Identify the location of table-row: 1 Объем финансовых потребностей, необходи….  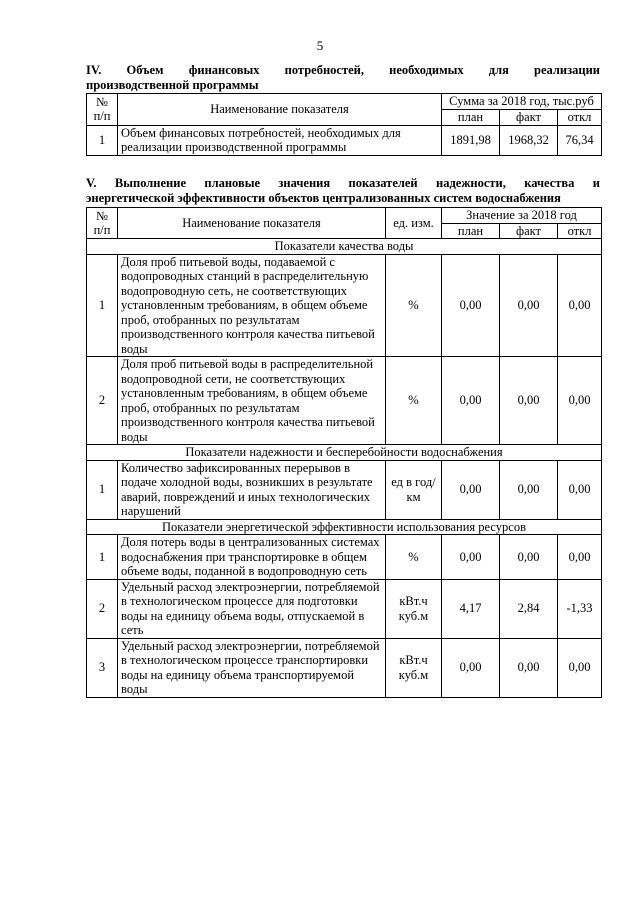
(344, 140).